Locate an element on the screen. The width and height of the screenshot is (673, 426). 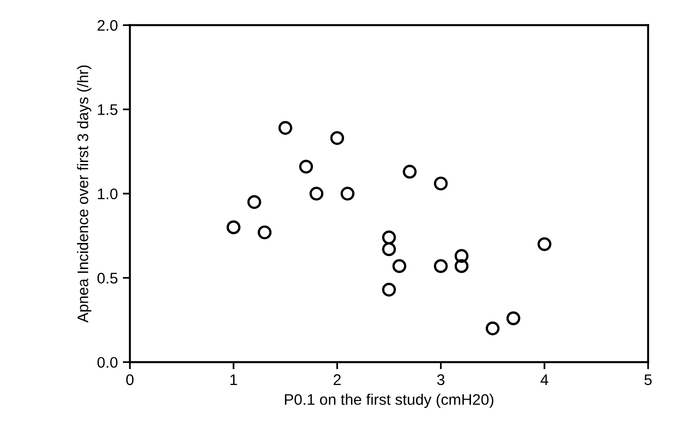
y-tick-label: 2.0 is located at coordinates (108, 25).